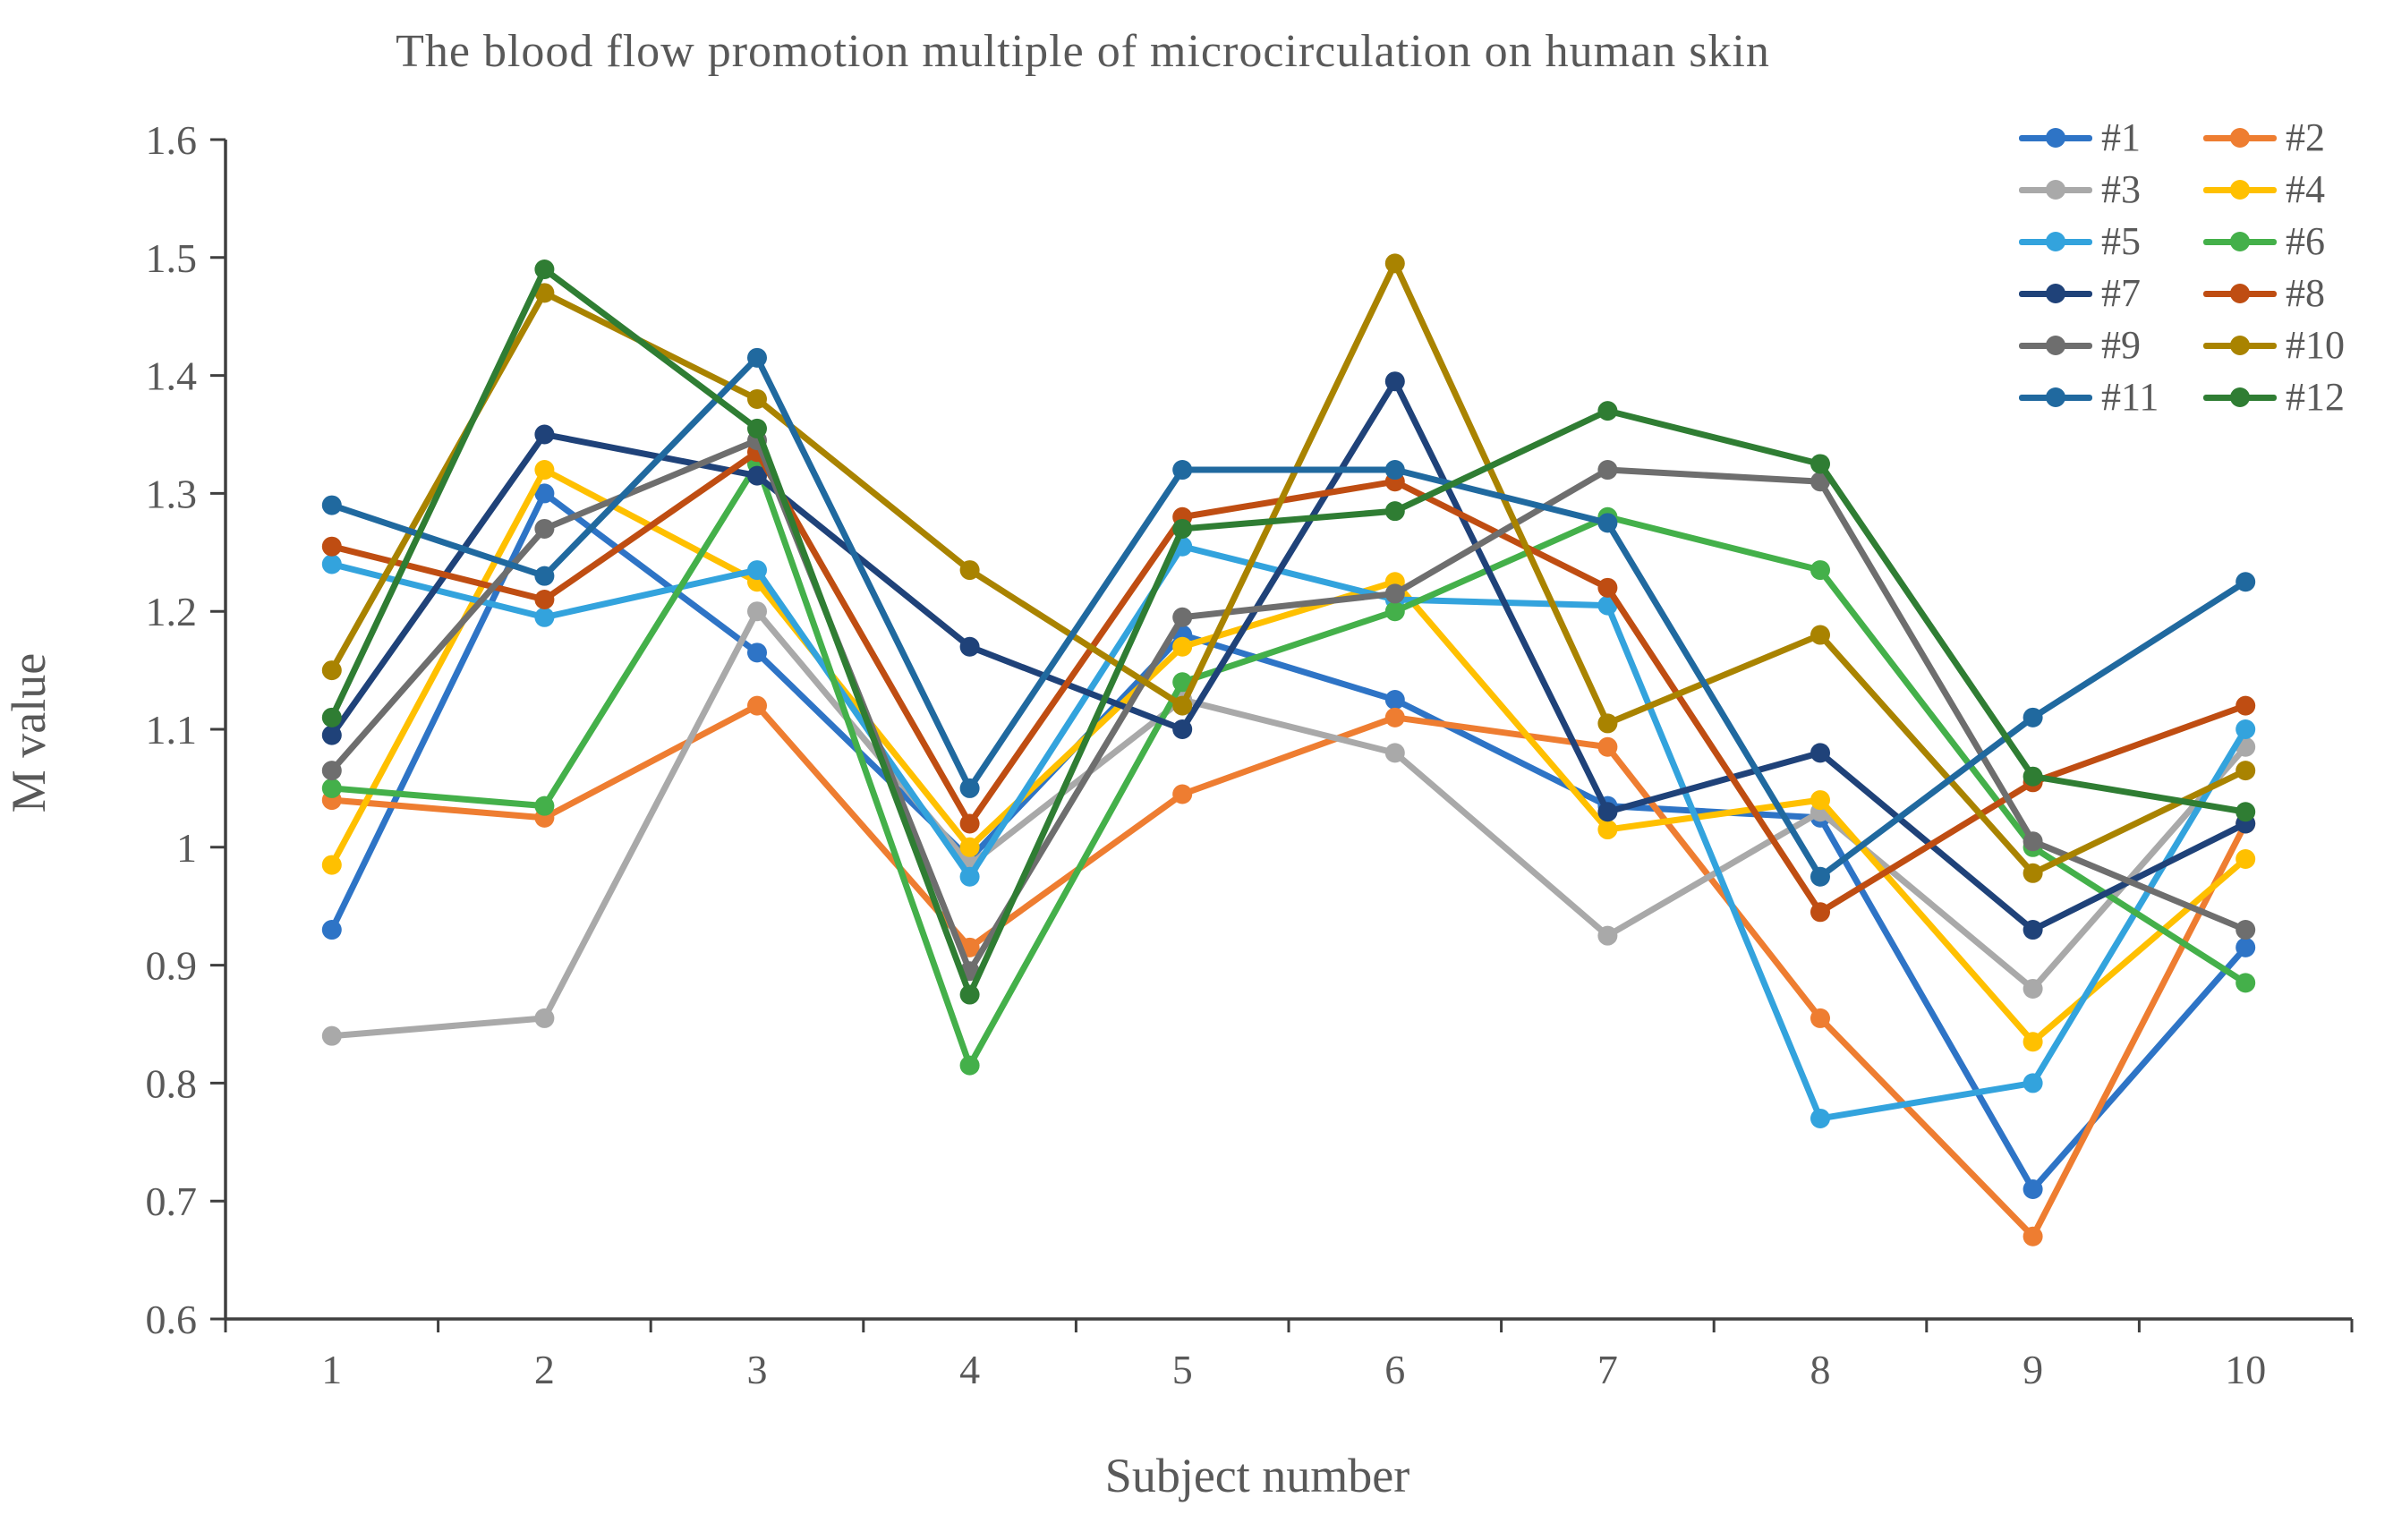  I want to click on series-marker-10-pt1, so click(331, 670).